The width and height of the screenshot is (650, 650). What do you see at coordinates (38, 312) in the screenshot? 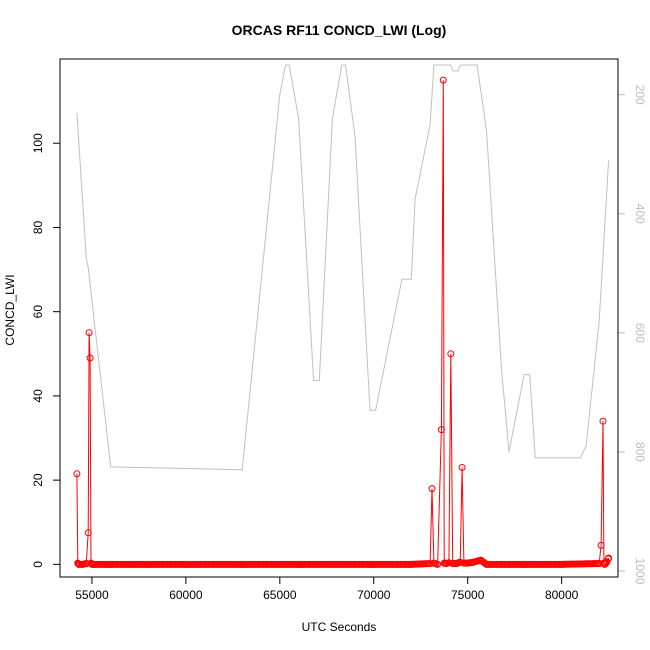
I see `y-tick-label: 60` at bounding box center [38, 312].